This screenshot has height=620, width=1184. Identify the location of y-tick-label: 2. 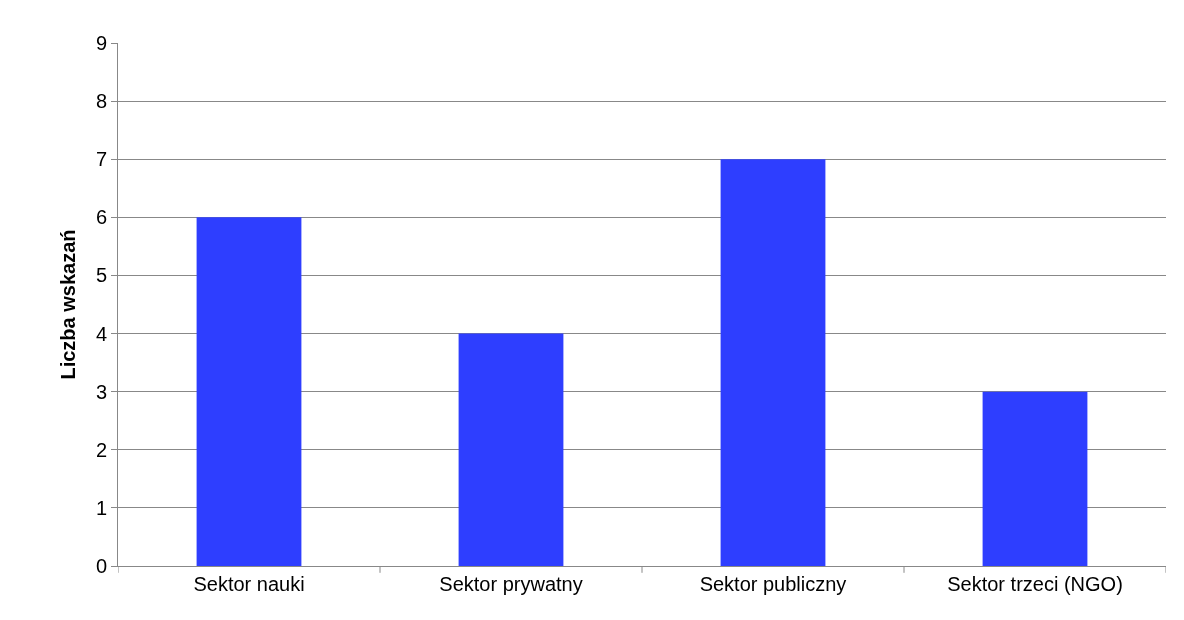
(101, 449).